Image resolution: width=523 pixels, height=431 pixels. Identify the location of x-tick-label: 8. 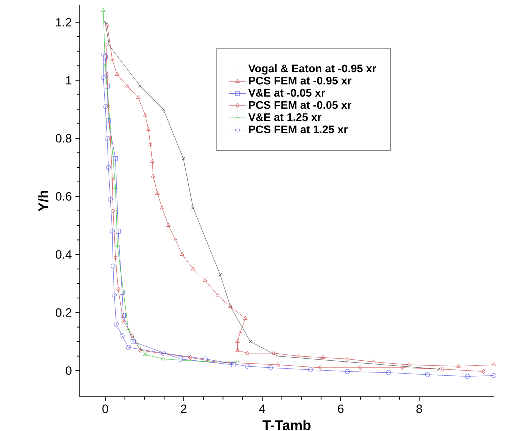
(419, 409).